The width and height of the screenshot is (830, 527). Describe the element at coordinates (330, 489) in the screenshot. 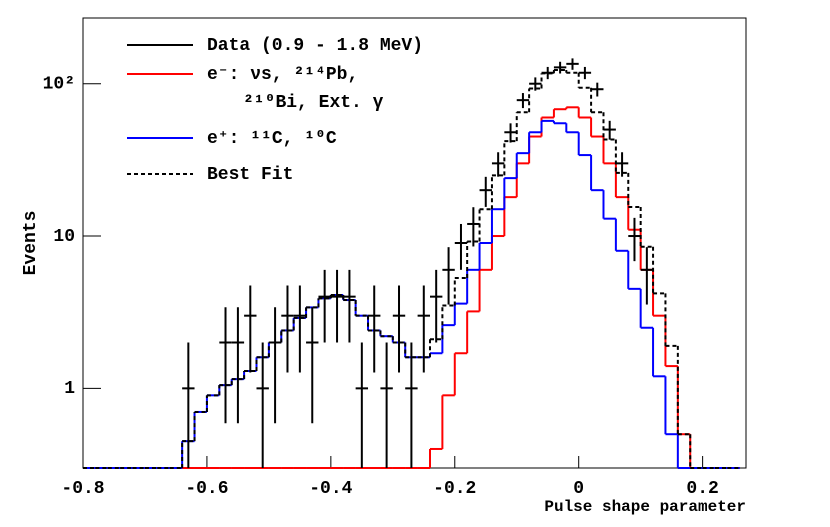

I see `x-tick-label: -0.4` at that location.